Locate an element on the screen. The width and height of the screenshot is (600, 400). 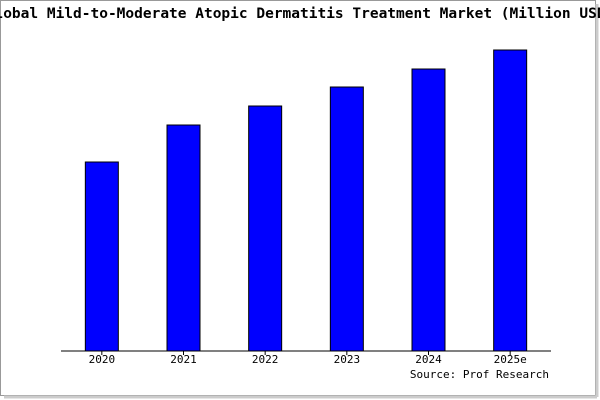
x-tick-label: 2024 is located at coordinates (428, 359).